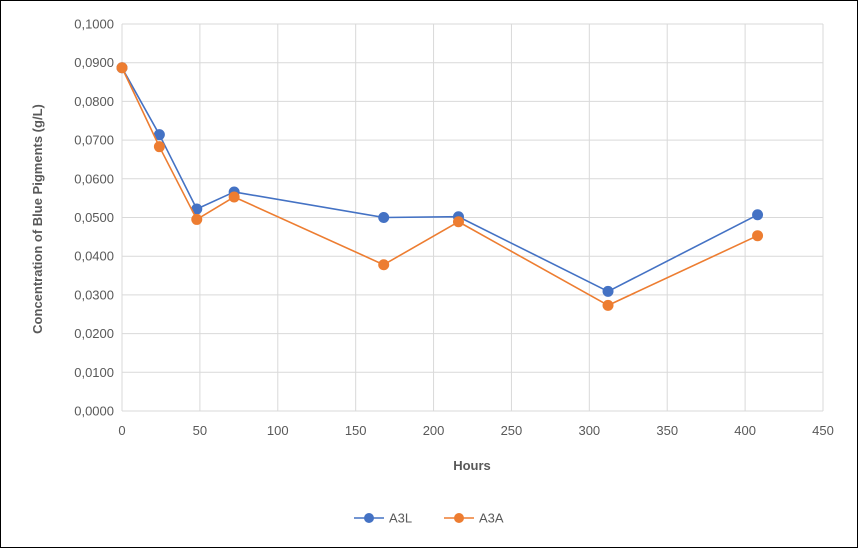 The height and width of the screenshot is (548, 858). Describe the element at coordinates (94, 294) in the screenshot. I see `y-tick-label: 0,0300` at that location.